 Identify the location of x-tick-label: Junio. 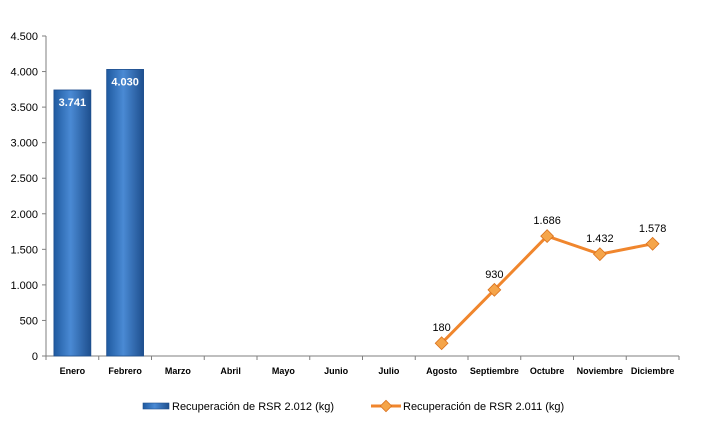
(336, 371).